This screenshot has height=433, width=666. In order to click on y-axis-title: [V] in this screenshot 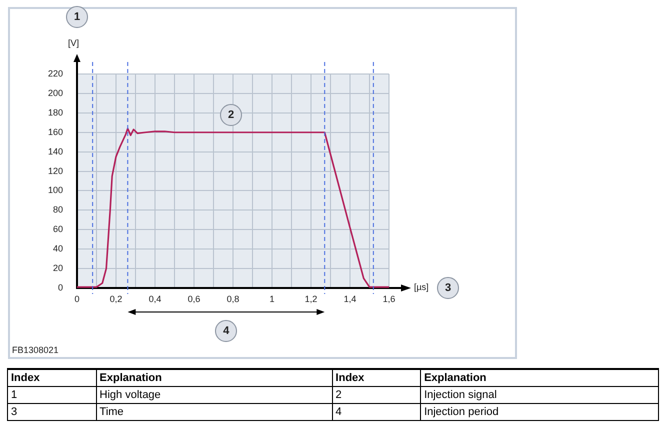, I will do `click(74, 43)`.